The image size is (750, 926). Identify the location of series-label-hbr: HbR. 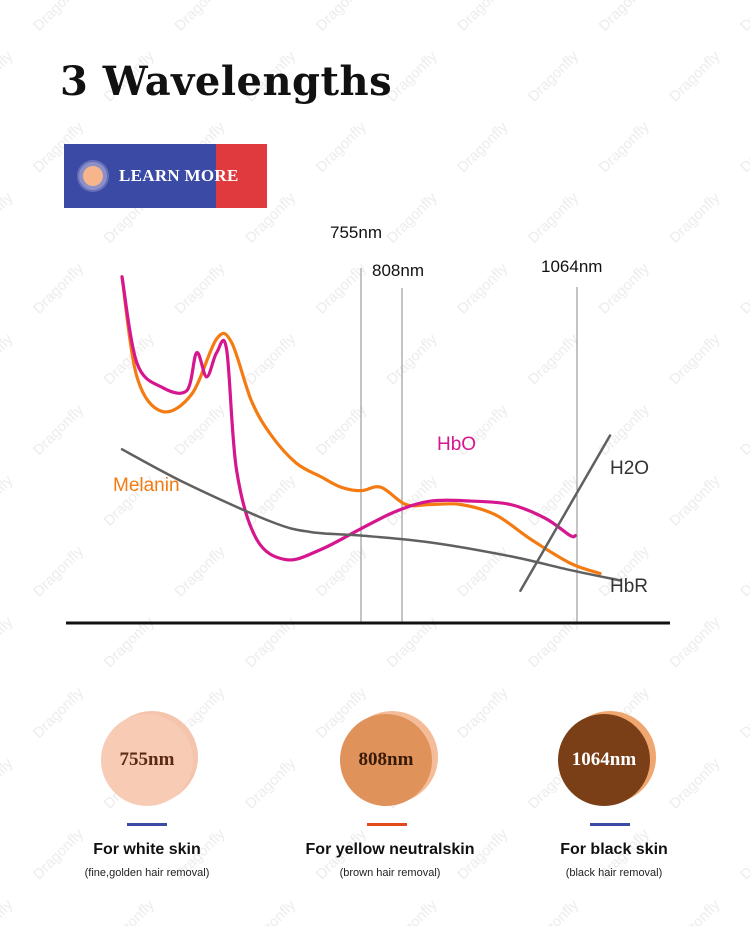
(629, 586).